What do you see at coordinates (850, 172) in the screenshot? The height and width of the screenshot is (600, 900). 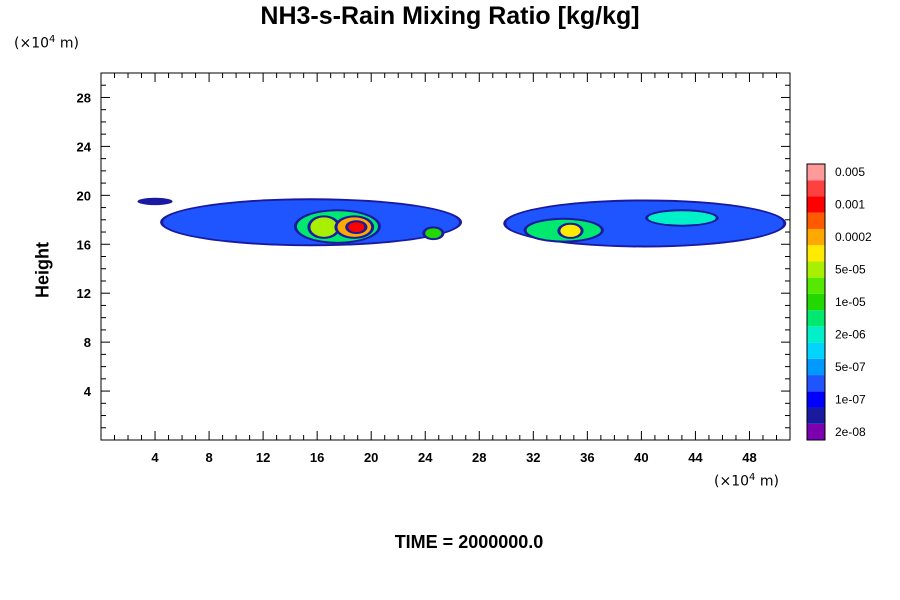 I see `colorbar-label: 0.005` at bounding box center [850, 172].